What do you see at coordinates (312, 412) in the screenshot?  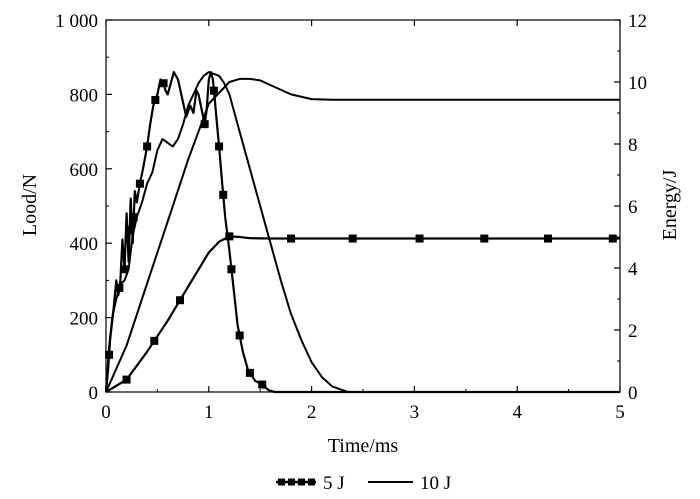 I see `x-tick-label: 2` at bounding box center [312, 412].